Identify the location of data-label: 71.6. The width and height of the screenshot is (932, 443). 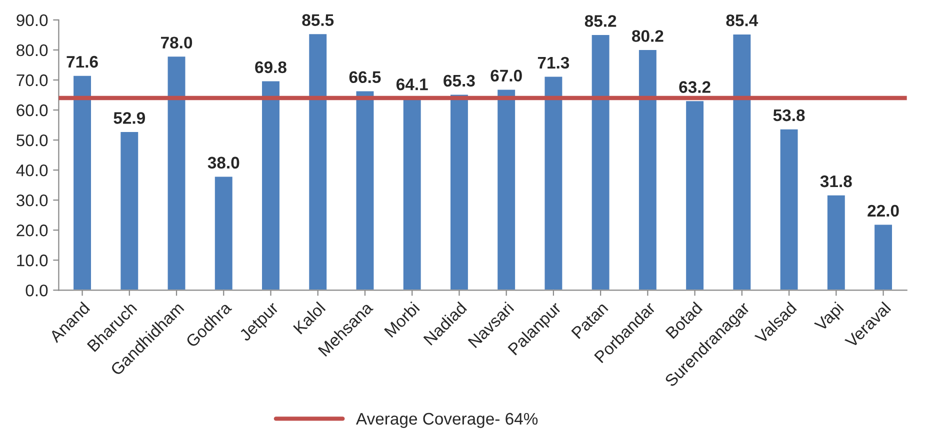
(82, 62).